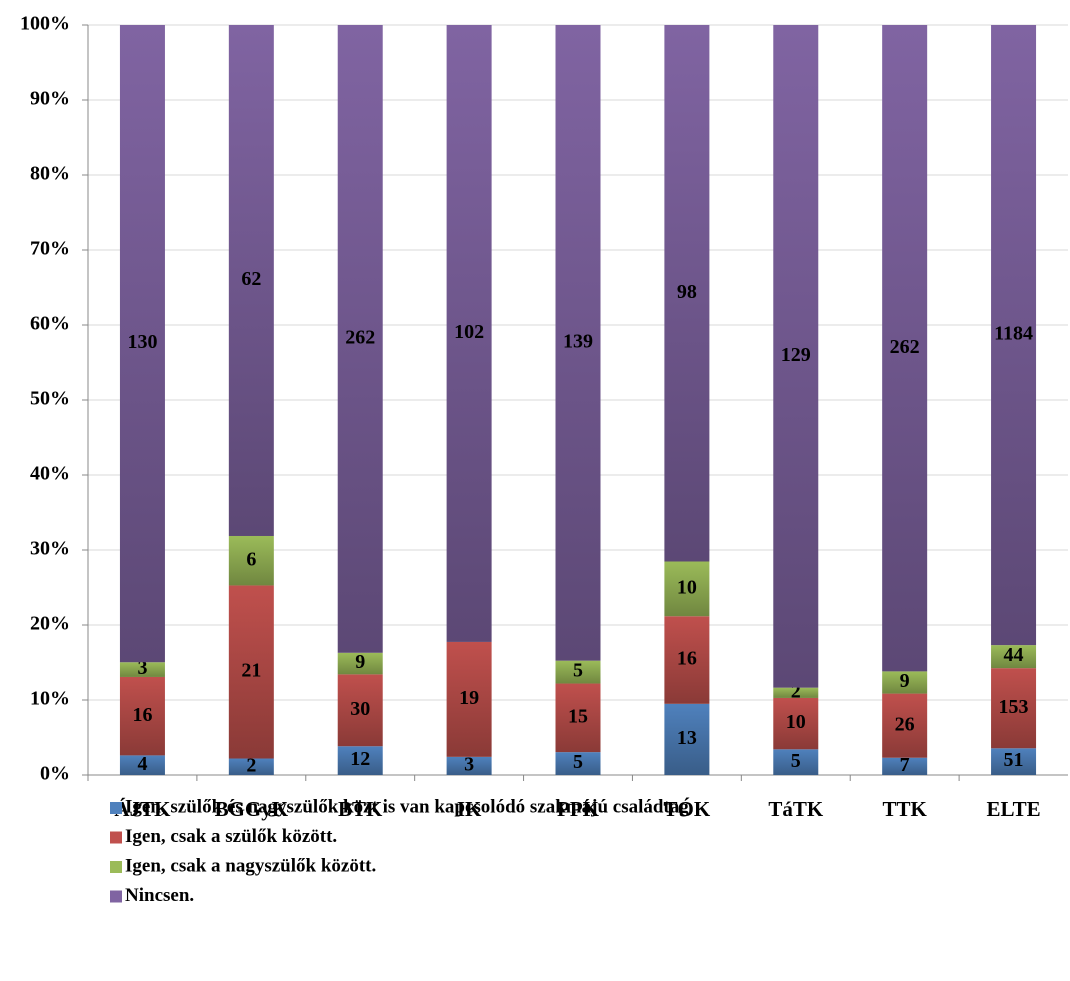 The width and height of the screenshot is (1070, 981). I want to click on x-tick-label: IK, so click(469, 809).